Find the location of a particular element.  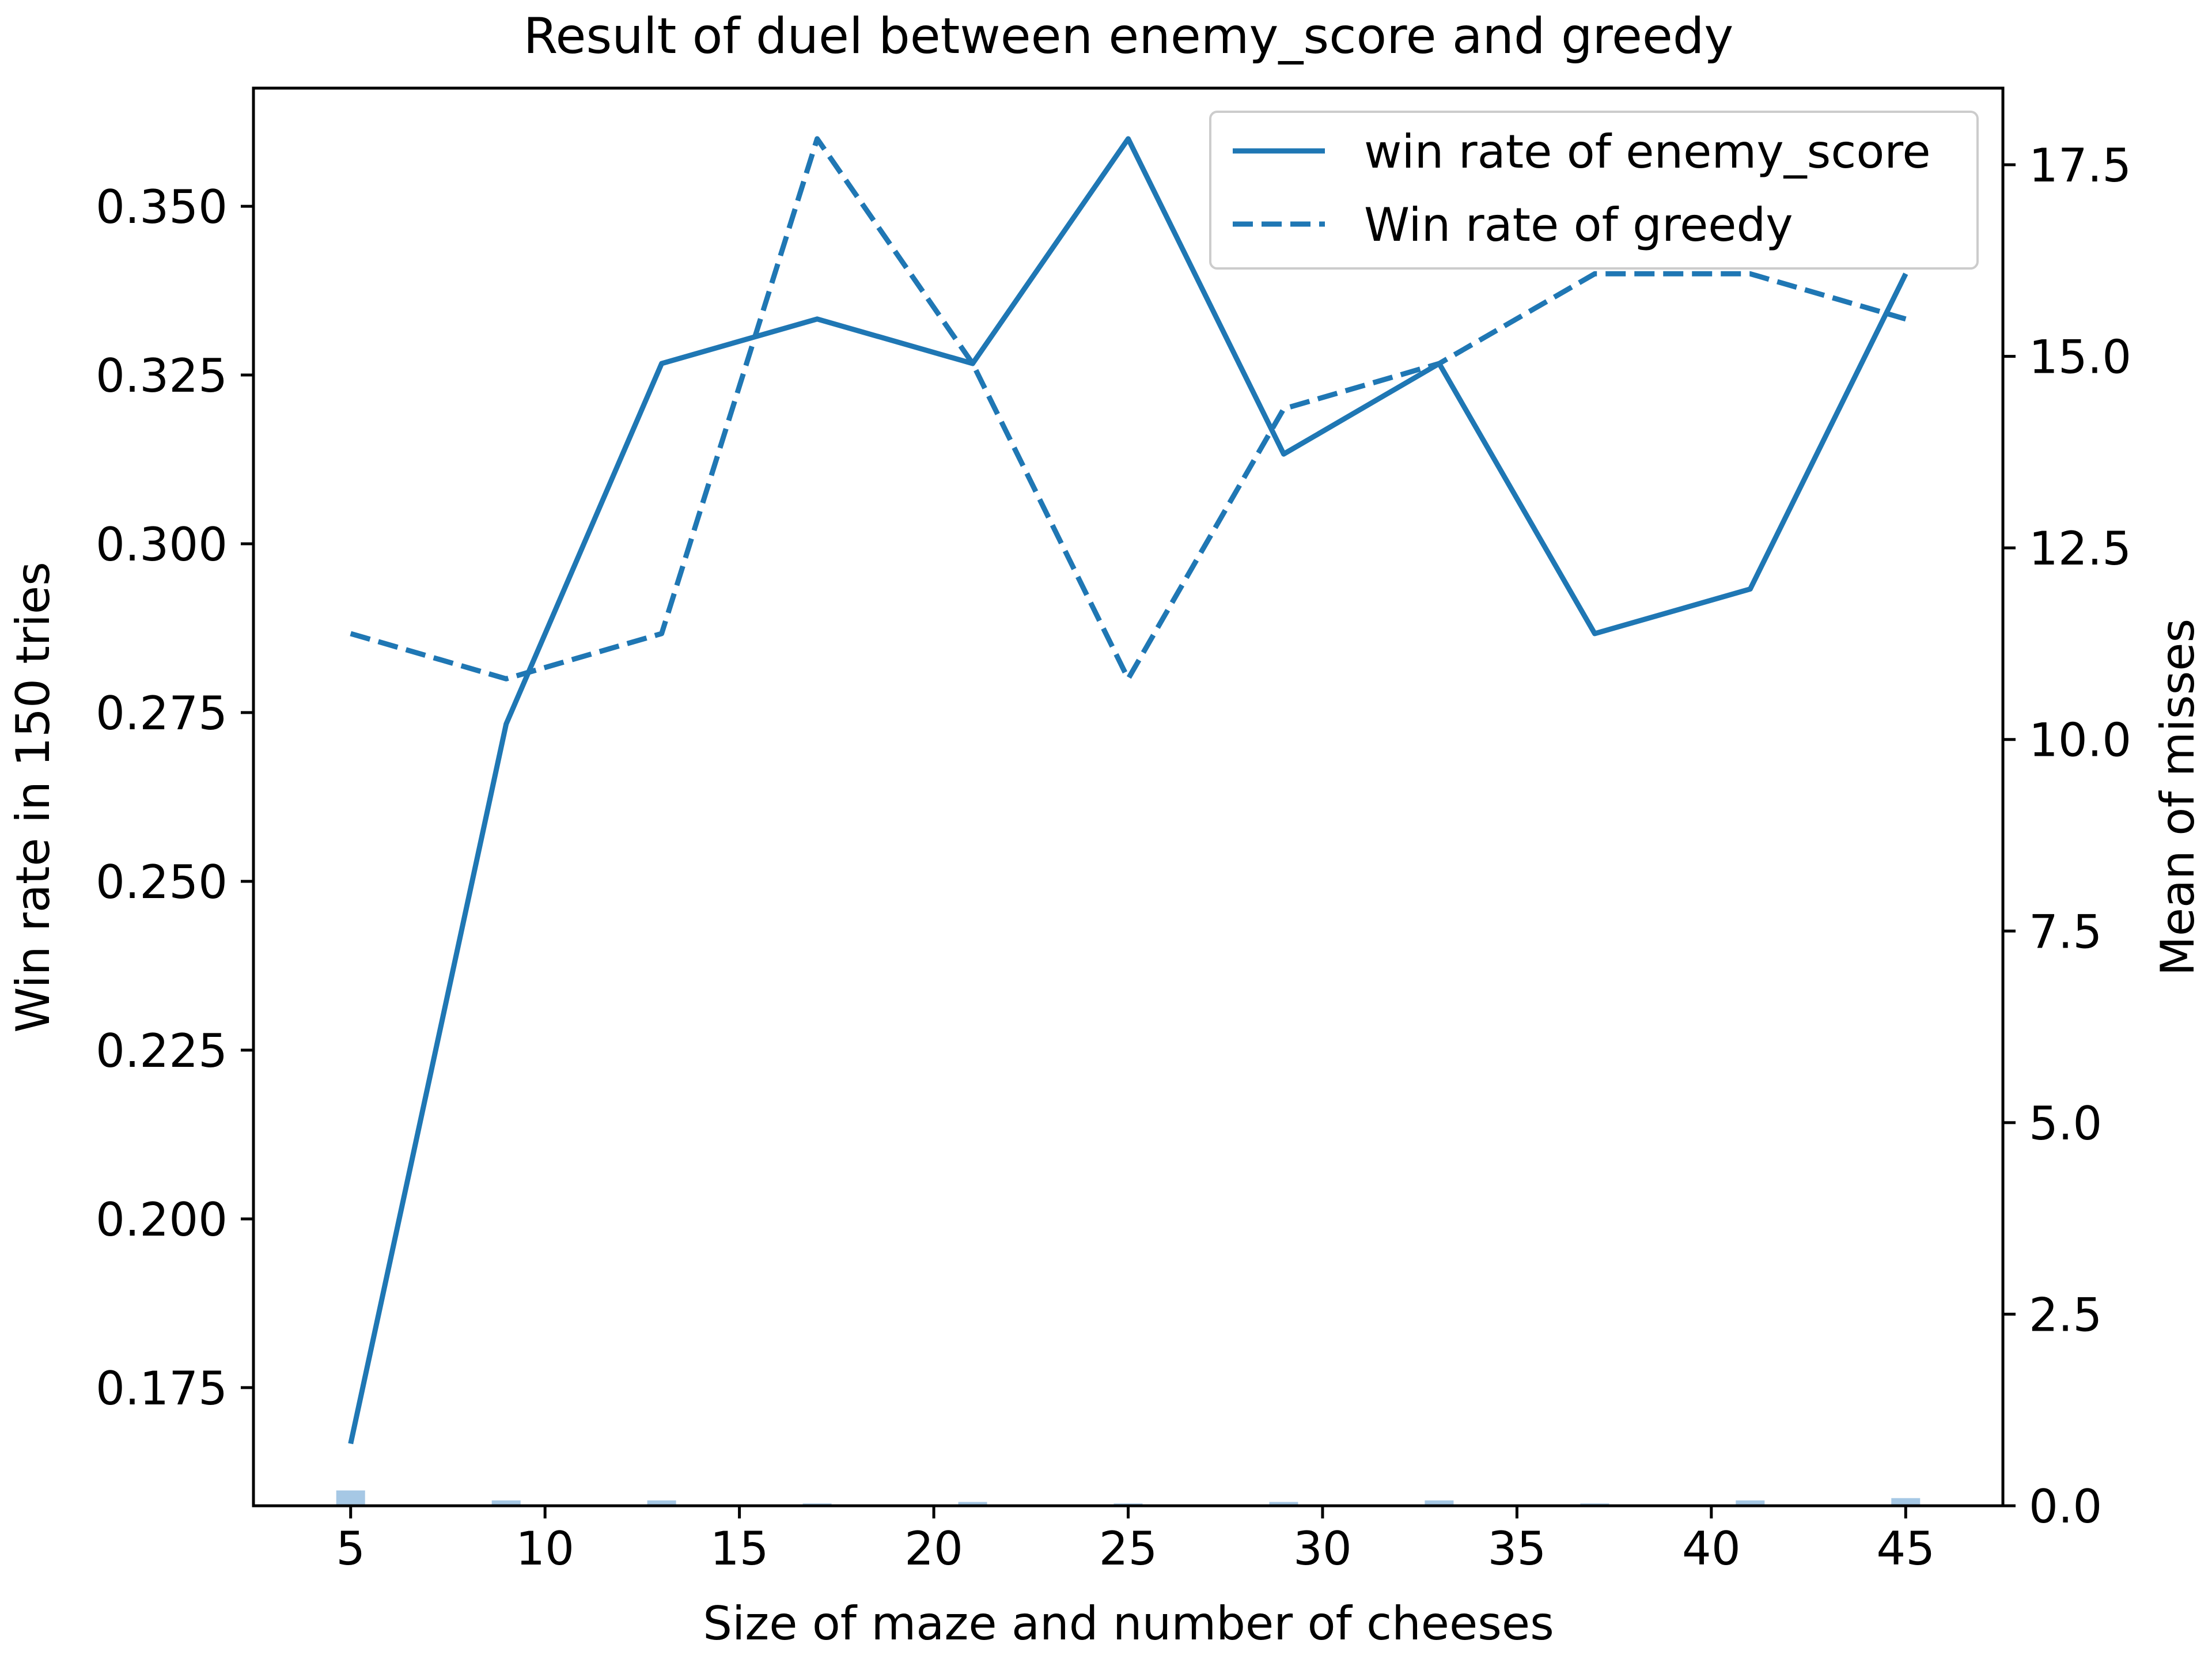

x-tick-label: 20 is located at coordinates (933, 1548).